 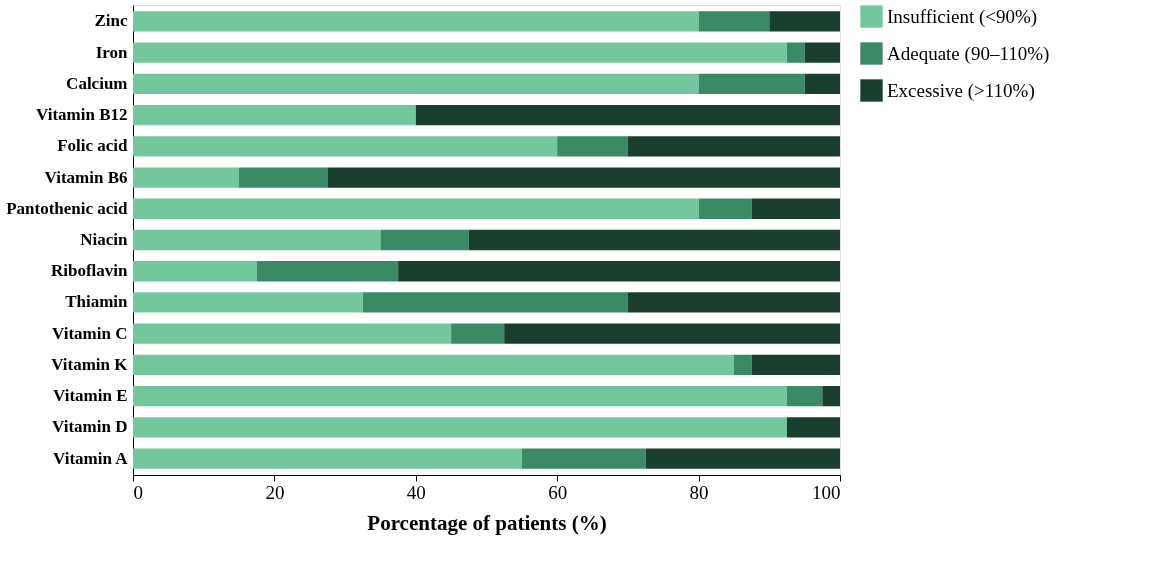 I want to click on y-tick-label: Thiamin, so click(x=97, y=302).